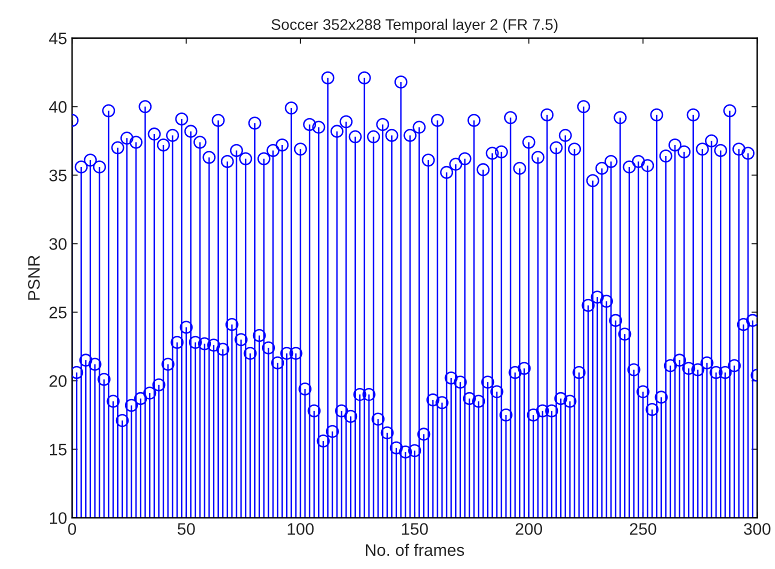  What do you see at coordinates (58, 107) in the screenshot?
I see `y-tick-label: 40` at bounding box center [58, 107].